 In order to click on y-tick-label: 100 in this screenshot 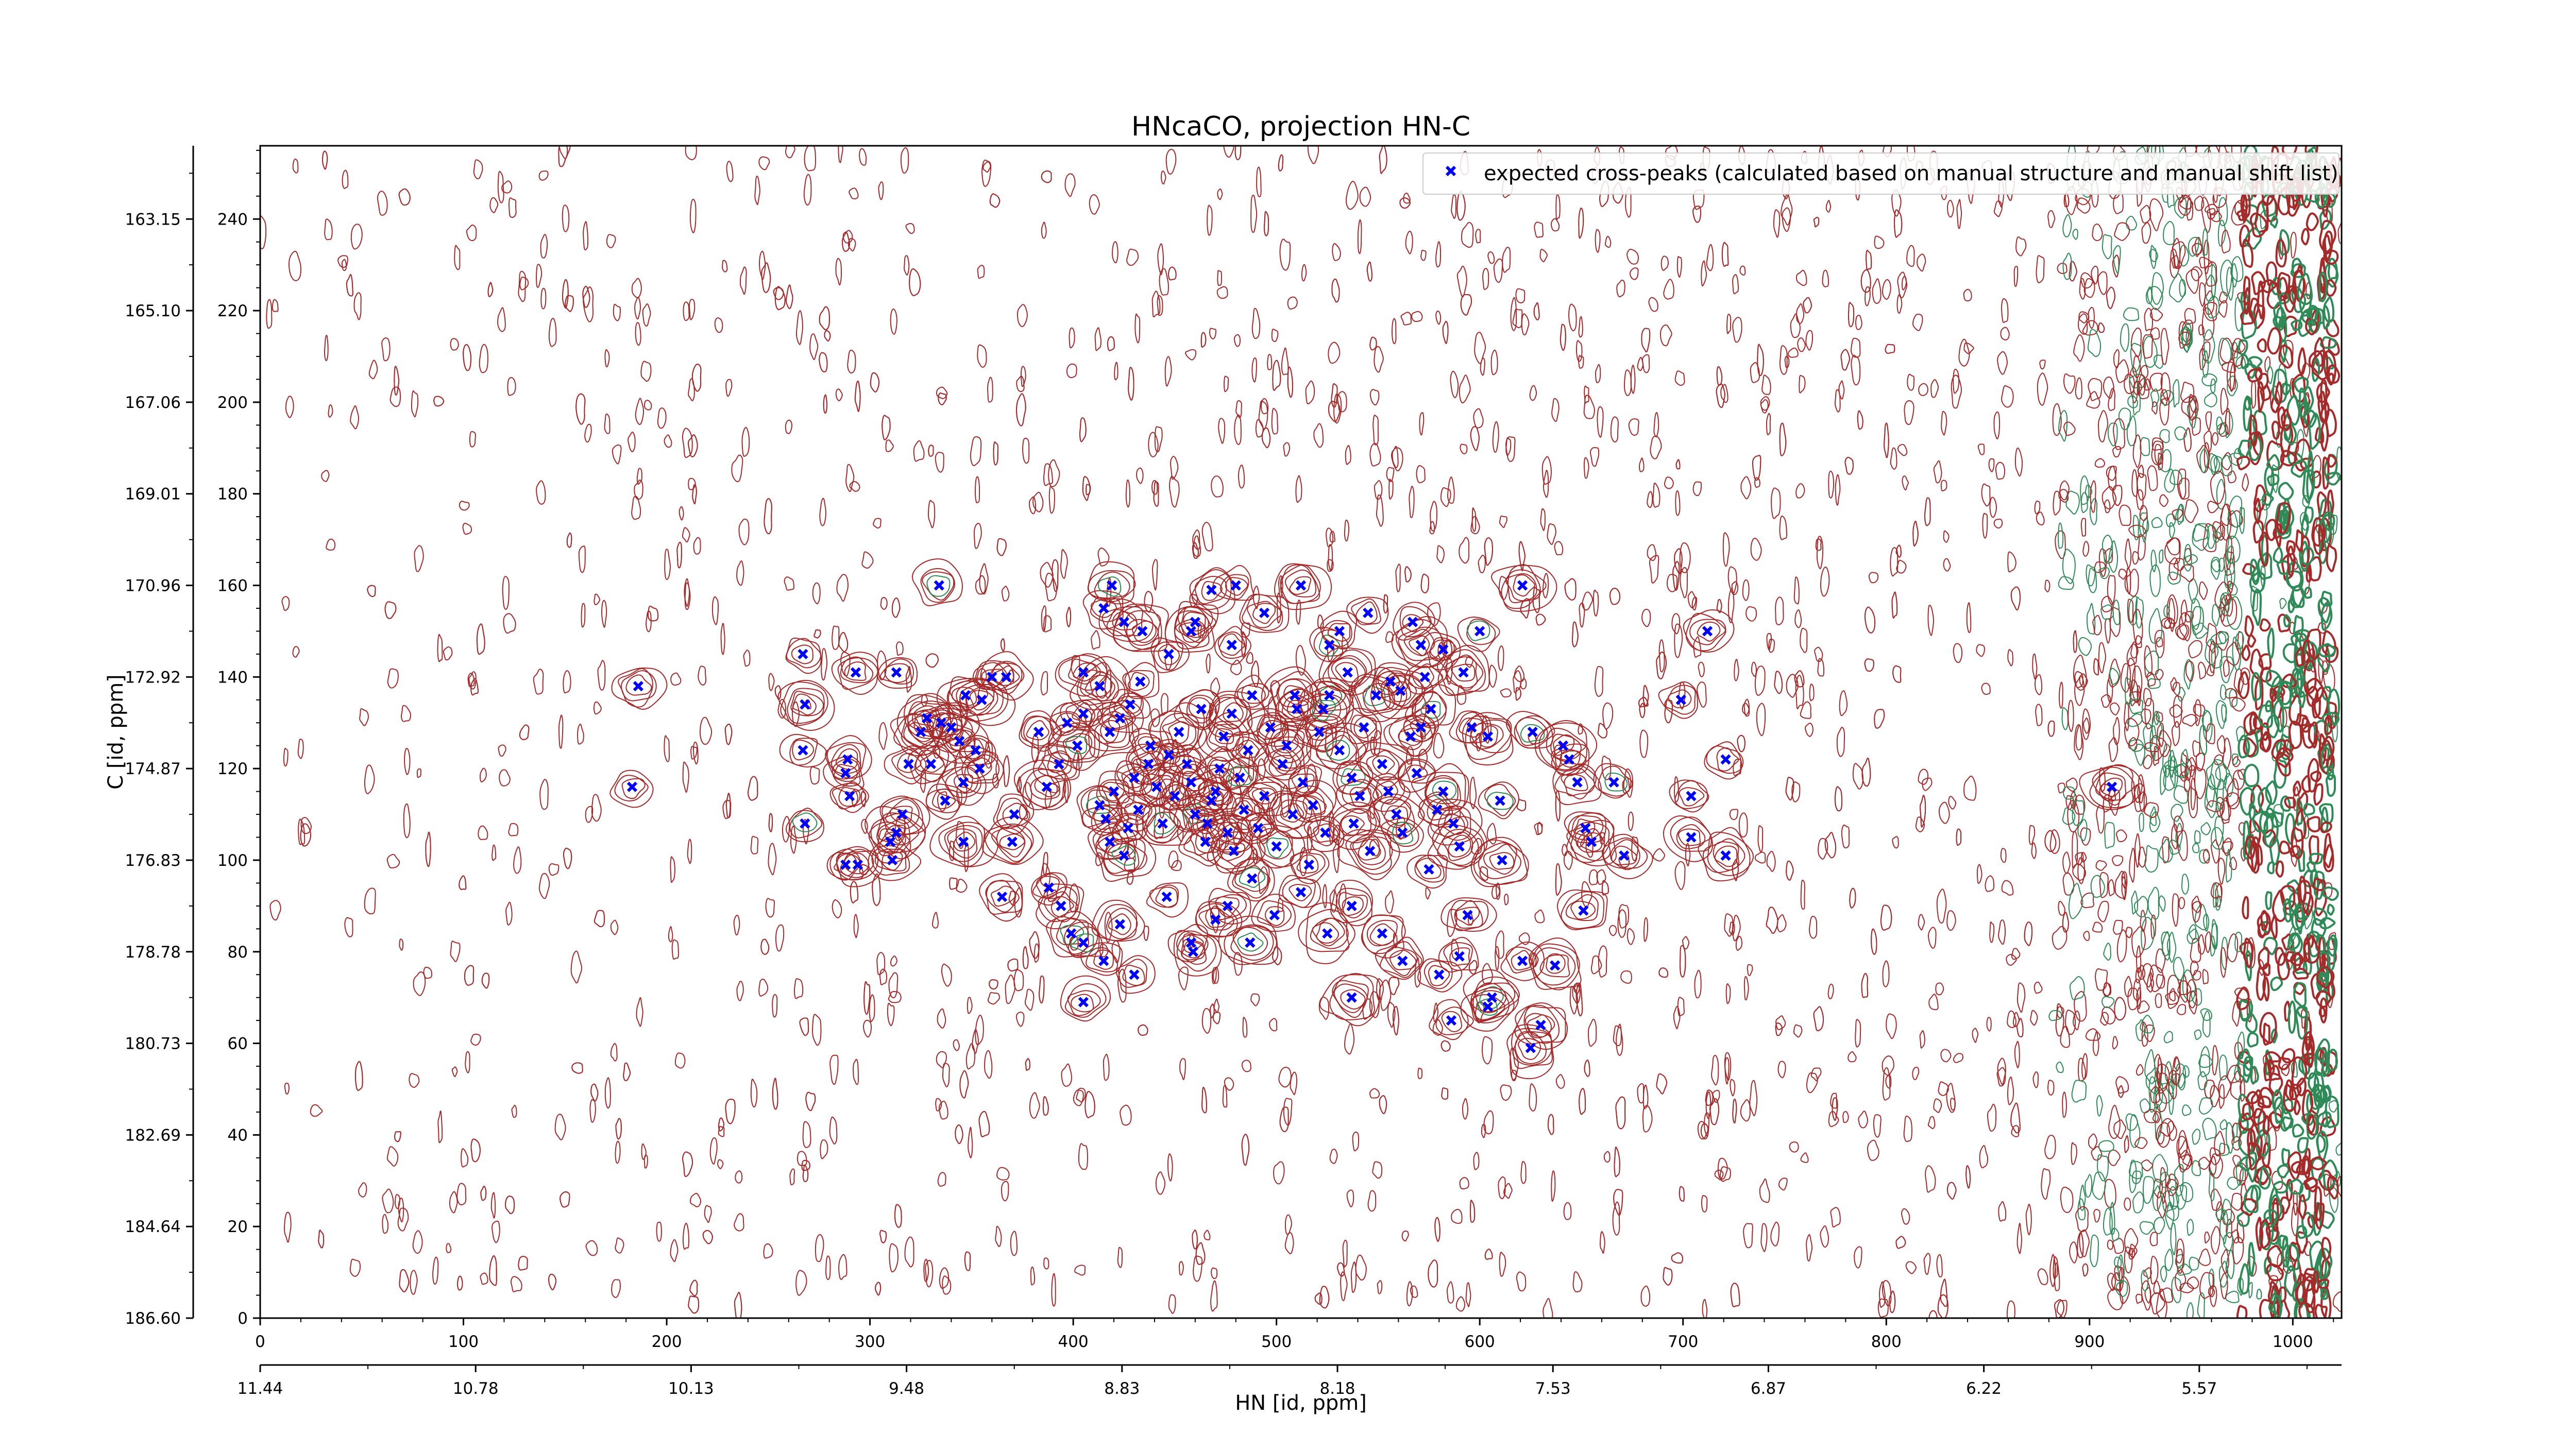, I will do `click(232, 860)`.